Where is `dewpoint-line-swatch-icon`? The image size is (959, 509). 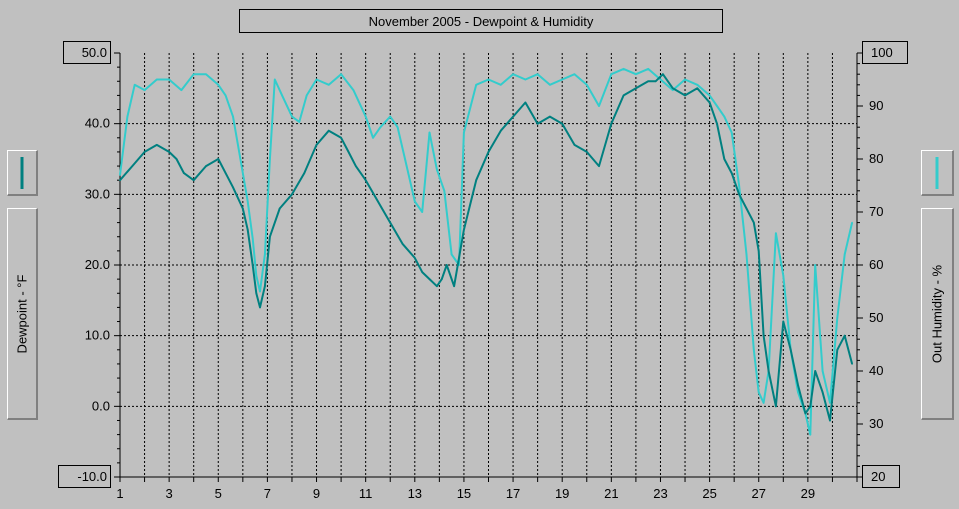 dewpoint-line-swatch-icon is located at coordinates (22, 173).